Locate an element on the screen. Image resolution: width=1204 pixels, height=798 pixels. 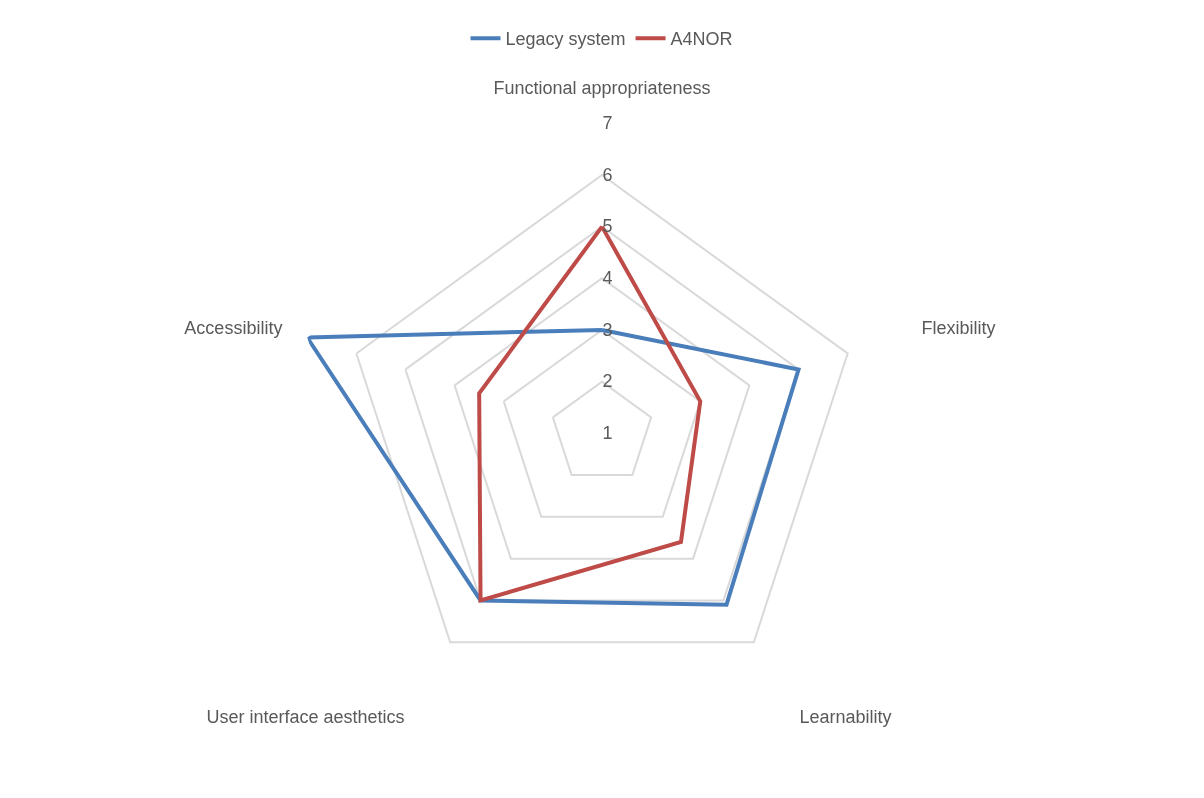
y-tick-label: 1 is located at coordinates (607, 433).